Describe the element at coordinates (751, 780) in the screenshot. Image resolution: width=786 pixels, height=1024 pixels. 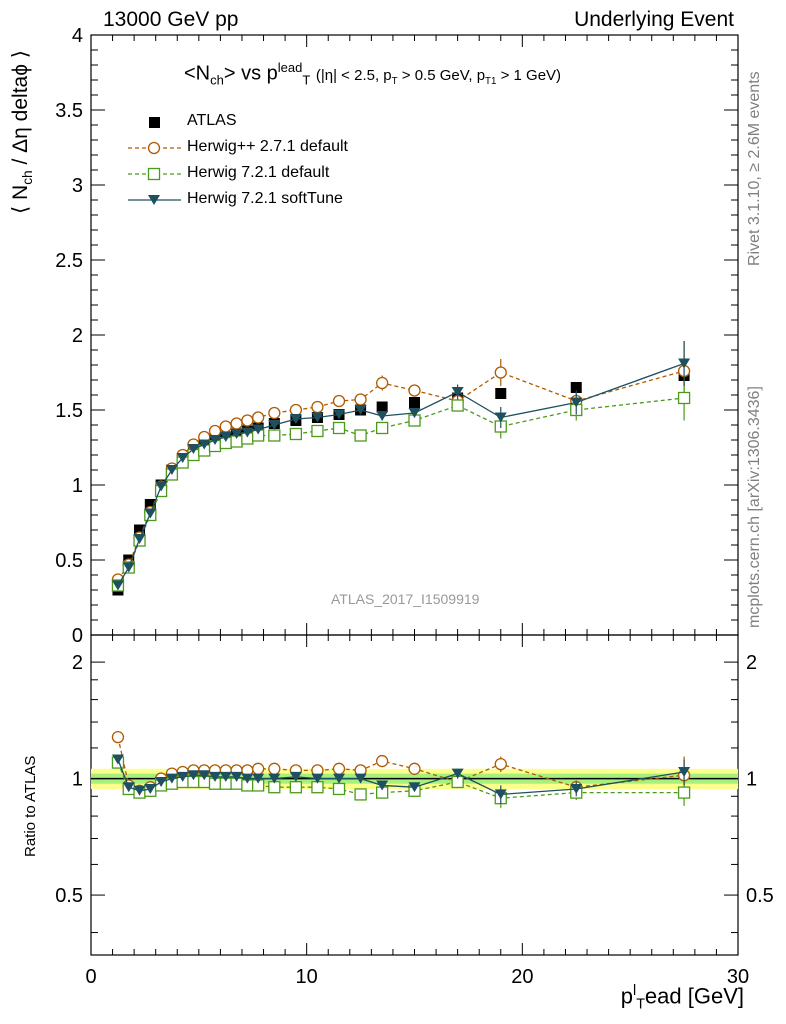
I see `ratio-y-tick-label-right: 1` at that location.